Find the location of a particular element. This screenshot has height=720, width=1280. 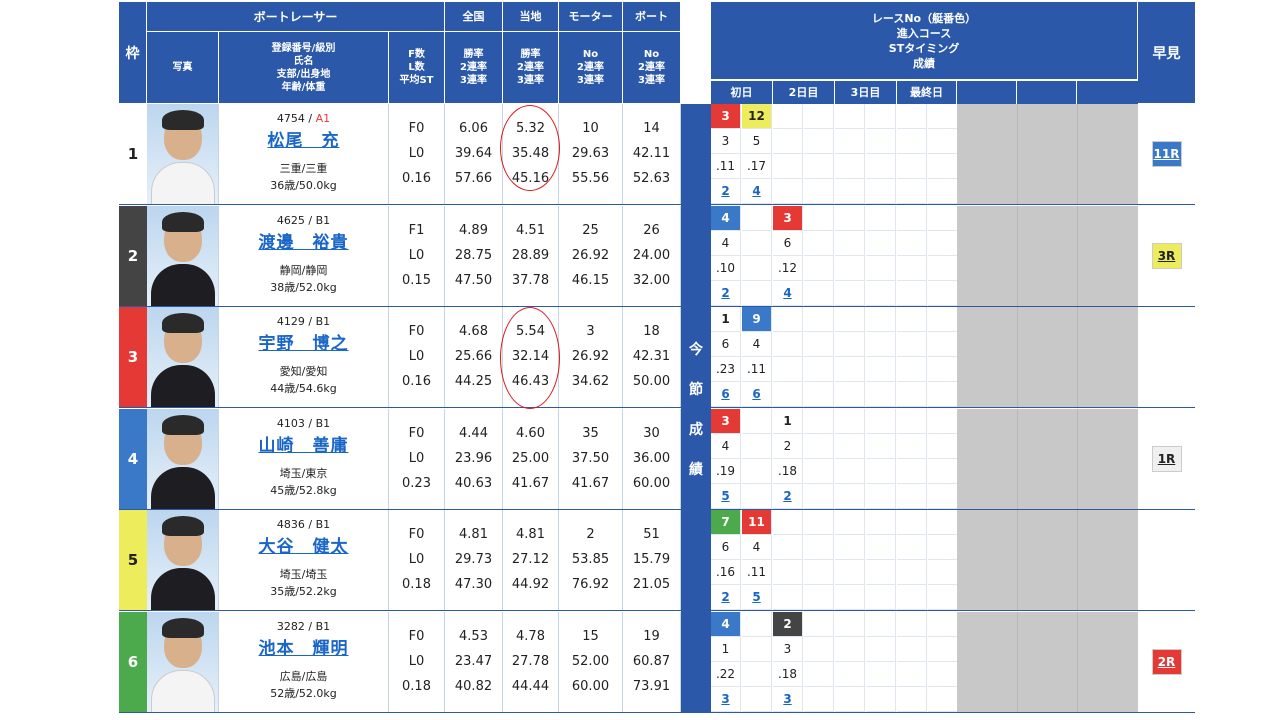

unplayed-days is located at coordinates (1047, 560).